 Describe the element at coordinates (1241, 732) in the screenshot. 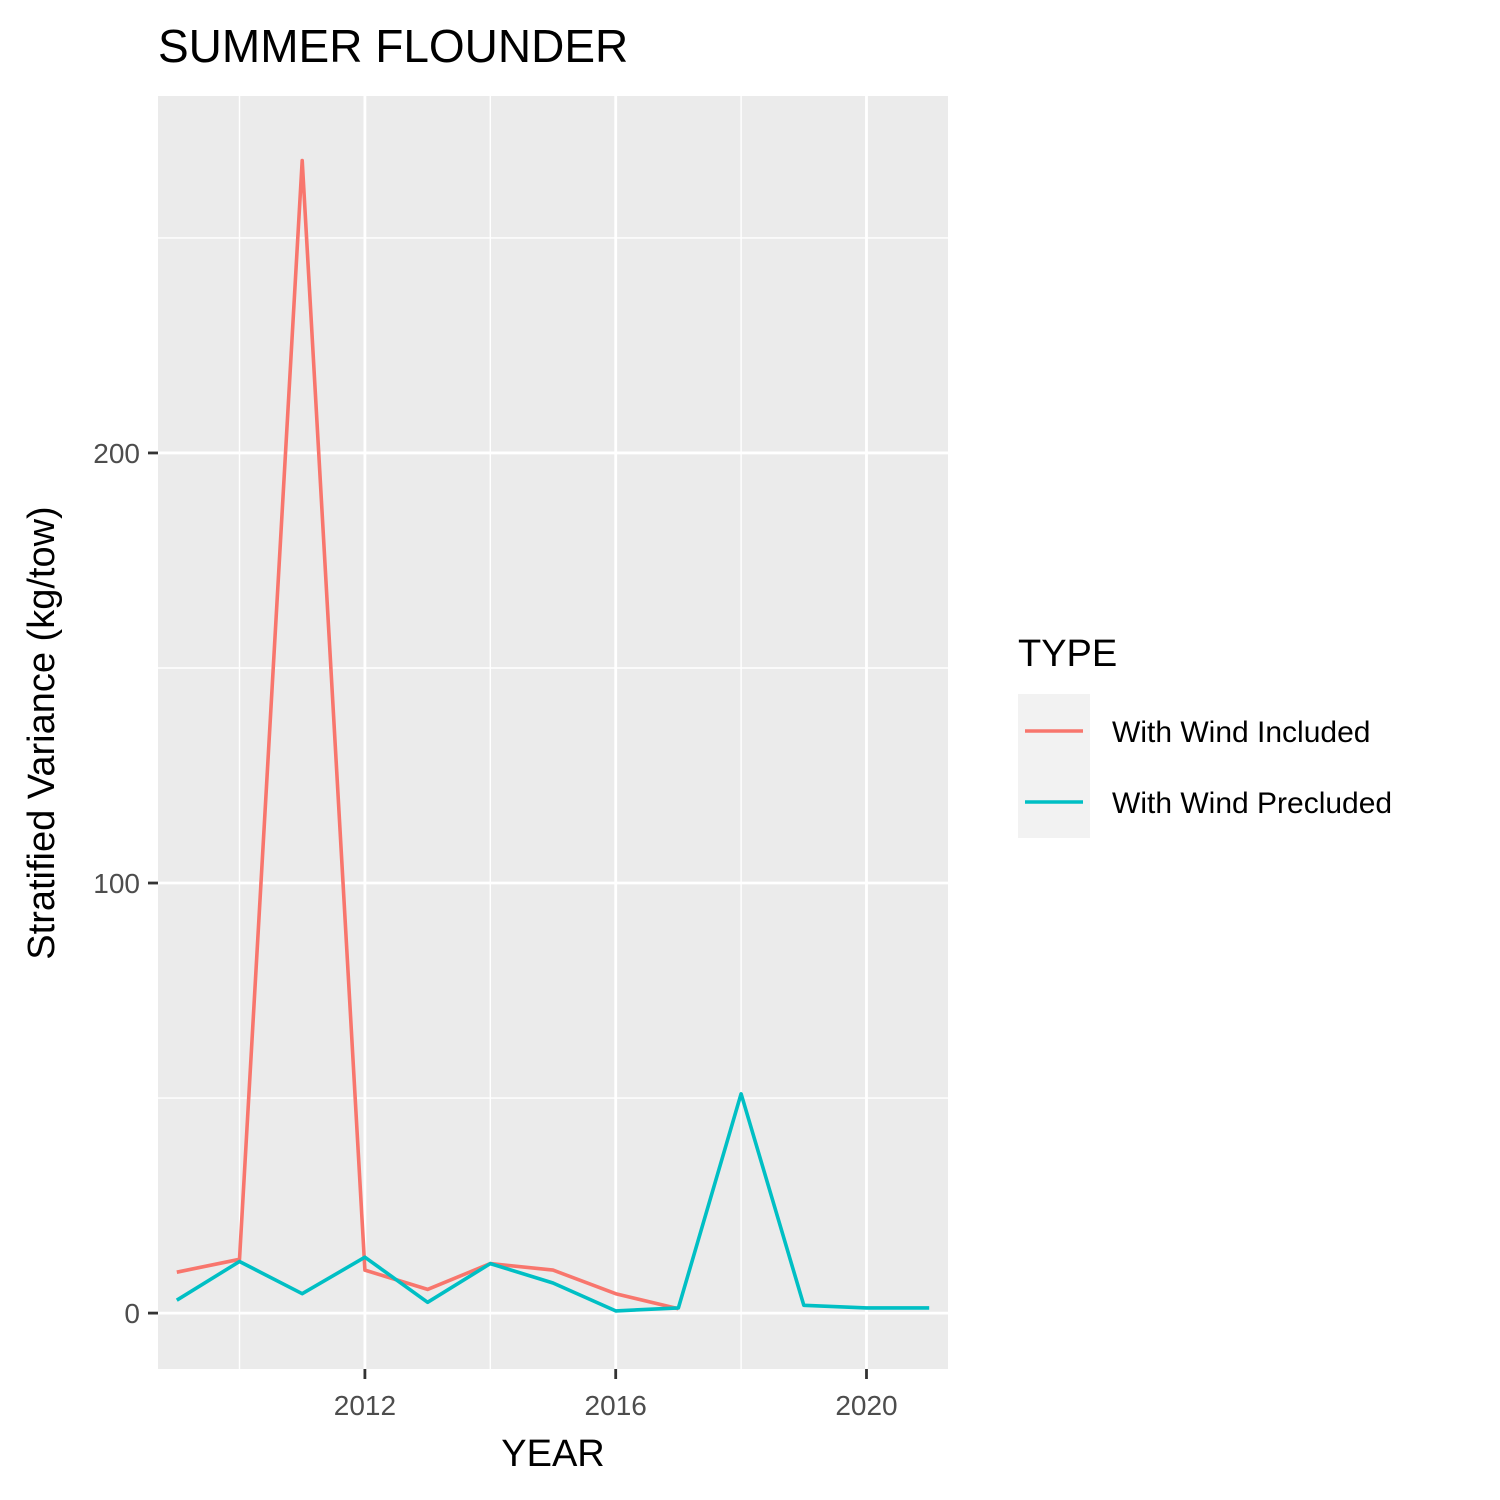

I see `legend-label-with-wind-included: With Wind Included` at that location.